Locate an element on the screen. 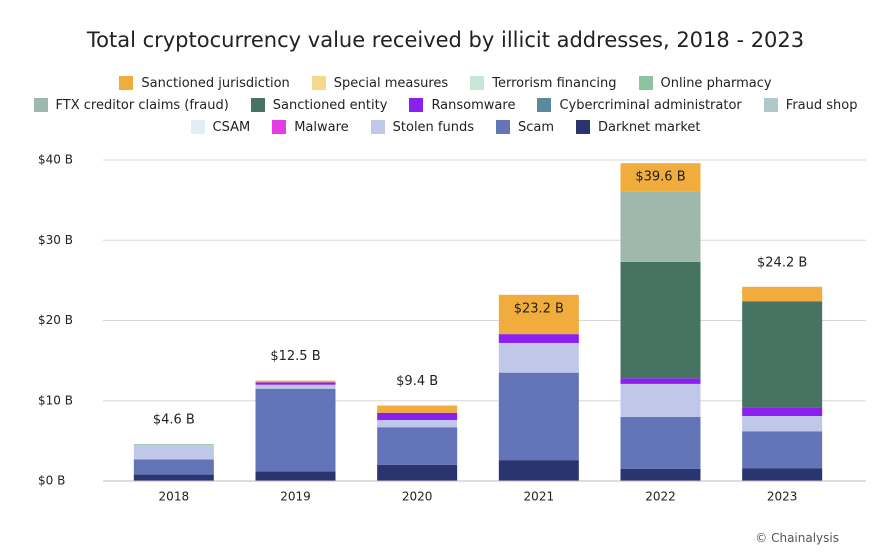 This screenshot has height=560, width=891. x-tick-label: 2019 is located at coordinates (295, 497).